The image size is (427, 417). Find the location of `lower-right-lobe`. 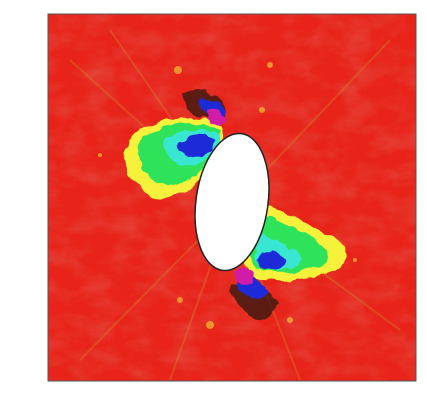

lower-right-lobe is located at coordinates (289, 262).